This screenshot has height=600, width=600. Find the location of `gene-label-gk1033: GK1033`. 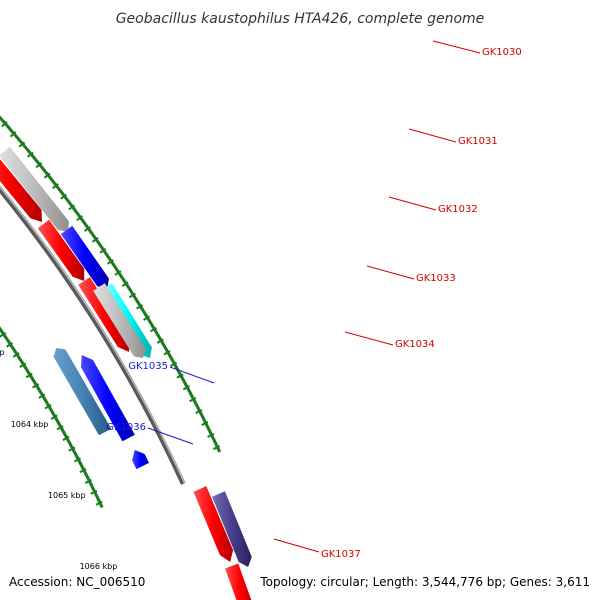

gene-label-gk1033: GK1033 is located at coordinates (436, 278).